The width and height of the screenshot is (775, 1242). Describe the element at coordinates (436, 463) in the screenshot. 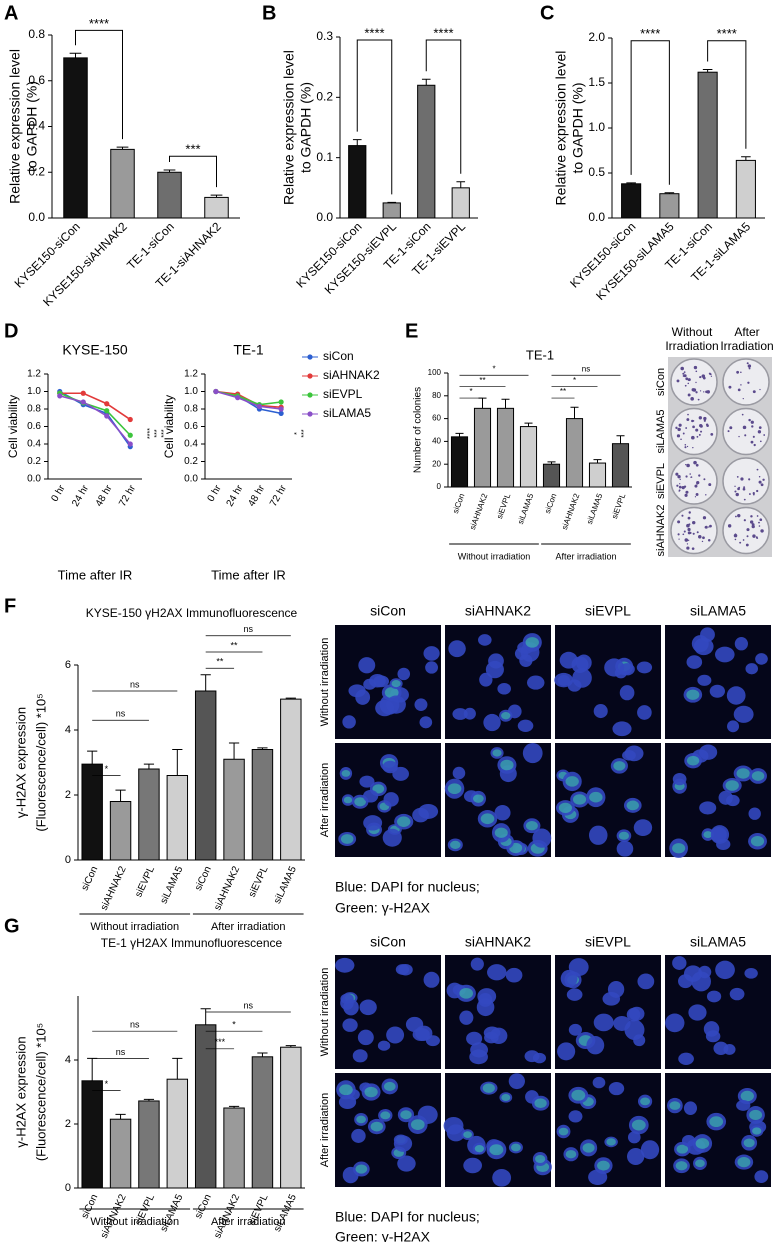

I see `y-tick-label: 20` at that location.